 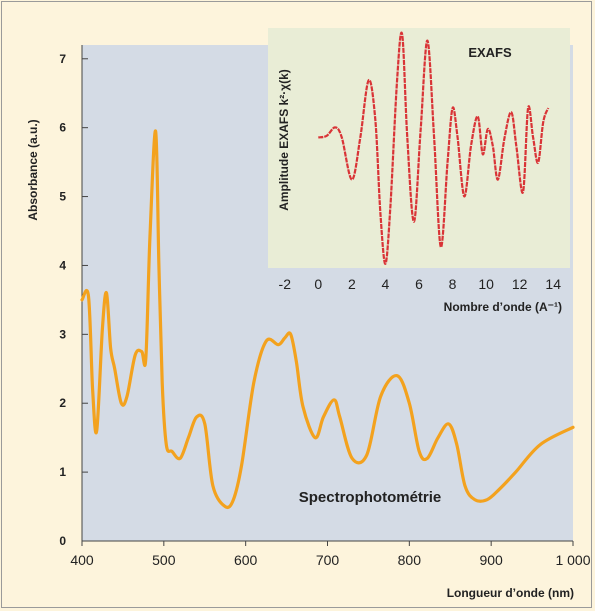 What do you see at coordinates (62, 334) in the screenshot?
I see `main-y-tick-label: 3` at bounding box center [62, 334].